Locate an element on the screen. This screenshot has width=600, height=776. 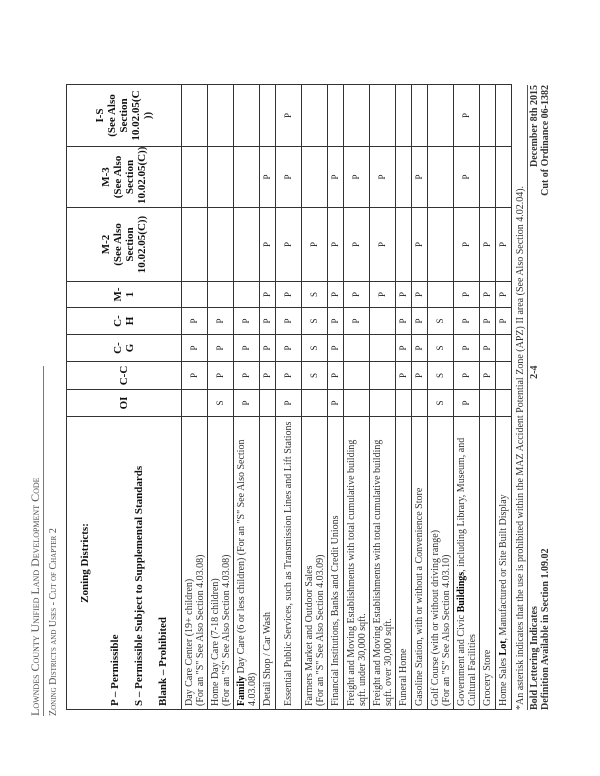
ordinance-note: Cut of Ordinance 06-1382 is located at coordinates (545, 140).